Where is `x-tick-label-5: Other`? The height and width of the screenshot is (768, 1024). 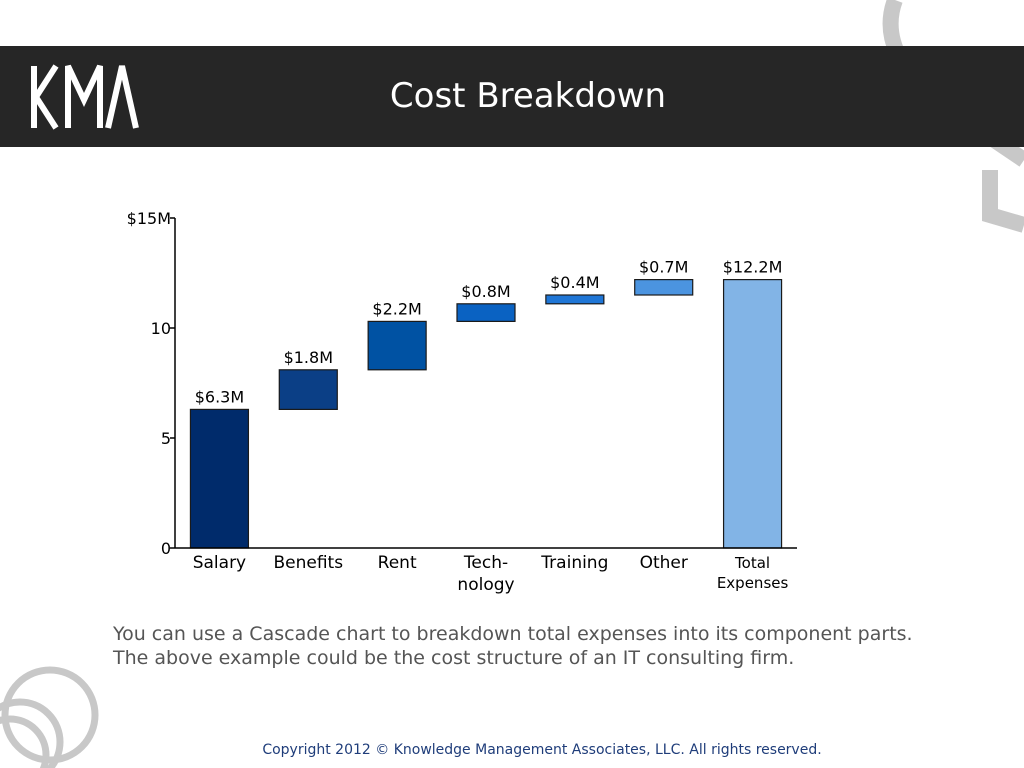
x-tick-label-5: Other is located at coordinates (664, 563).